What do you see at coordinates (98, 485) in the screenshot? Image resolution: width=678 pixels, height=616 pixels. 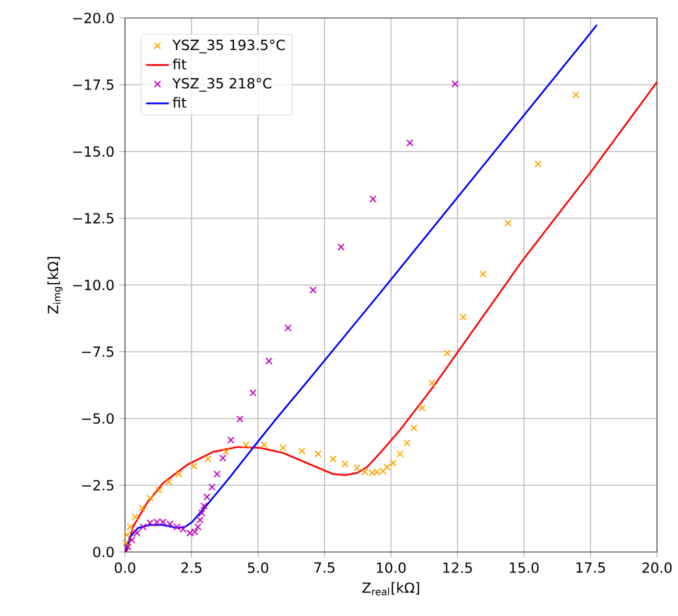 I see `y-tick-label: −2.5` at bounding box center [98, 485].